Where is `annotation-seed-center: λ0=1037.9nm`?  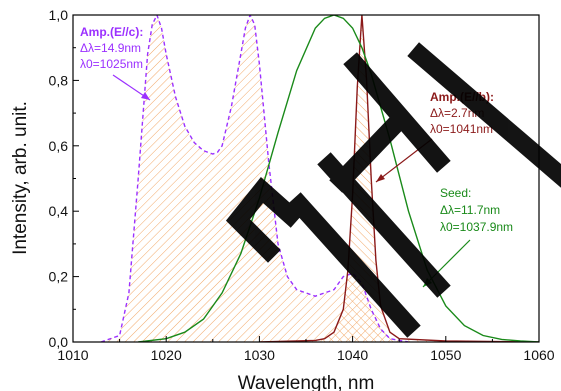
annotation-seed-center: λ0=1037.9nm is located at coordinates (476, 227).